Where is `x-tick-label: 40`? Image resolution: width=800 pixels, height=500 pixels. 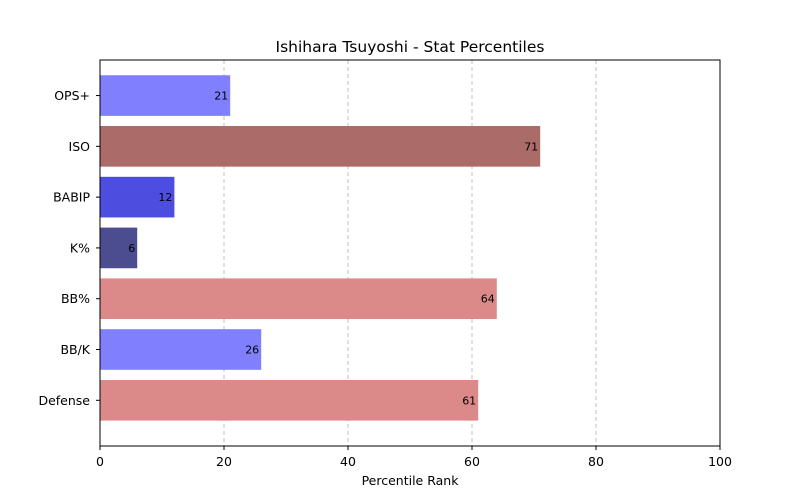
x-tick-label: 40 is located at coordinates (348, 461).